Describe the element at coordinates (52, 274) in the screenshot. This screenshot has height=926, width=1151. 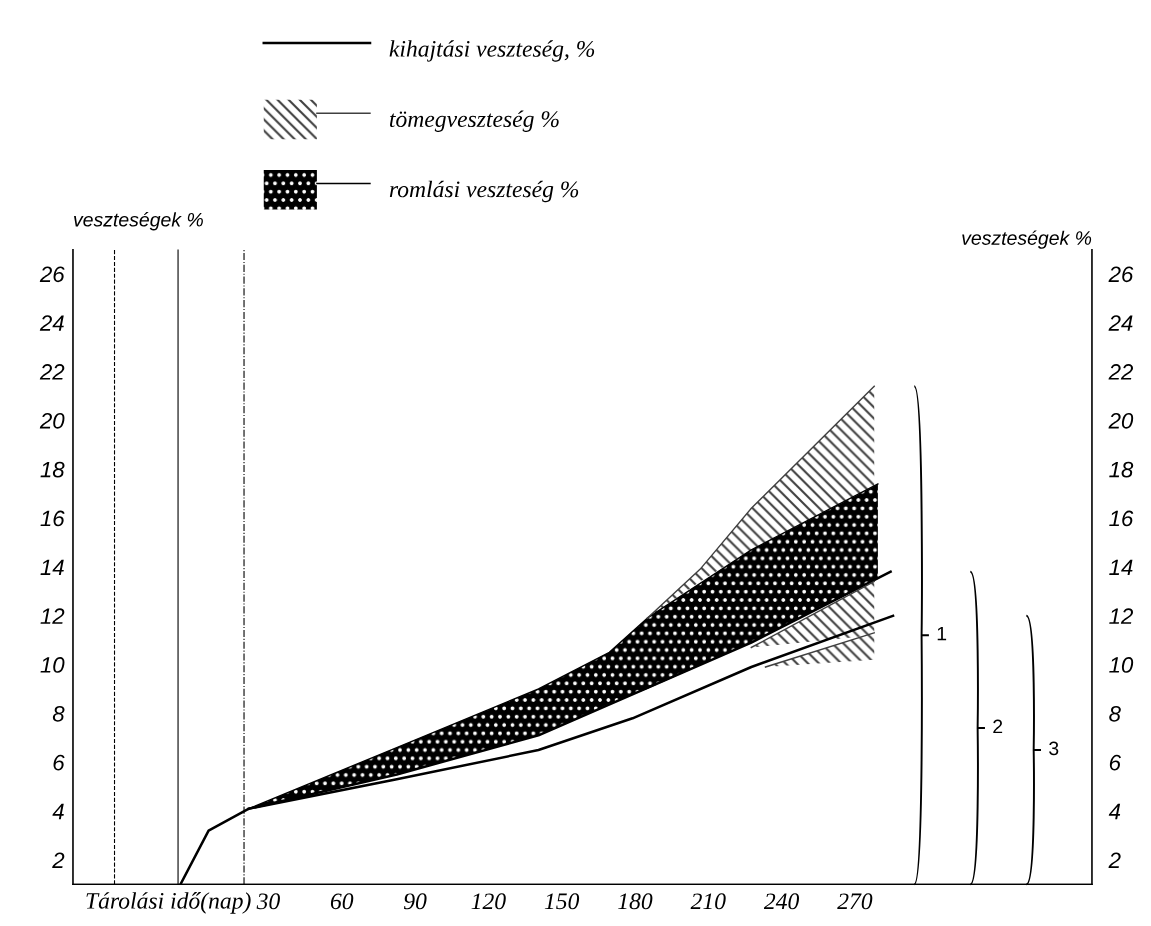
I see `y-tick-label: 26` at that location.